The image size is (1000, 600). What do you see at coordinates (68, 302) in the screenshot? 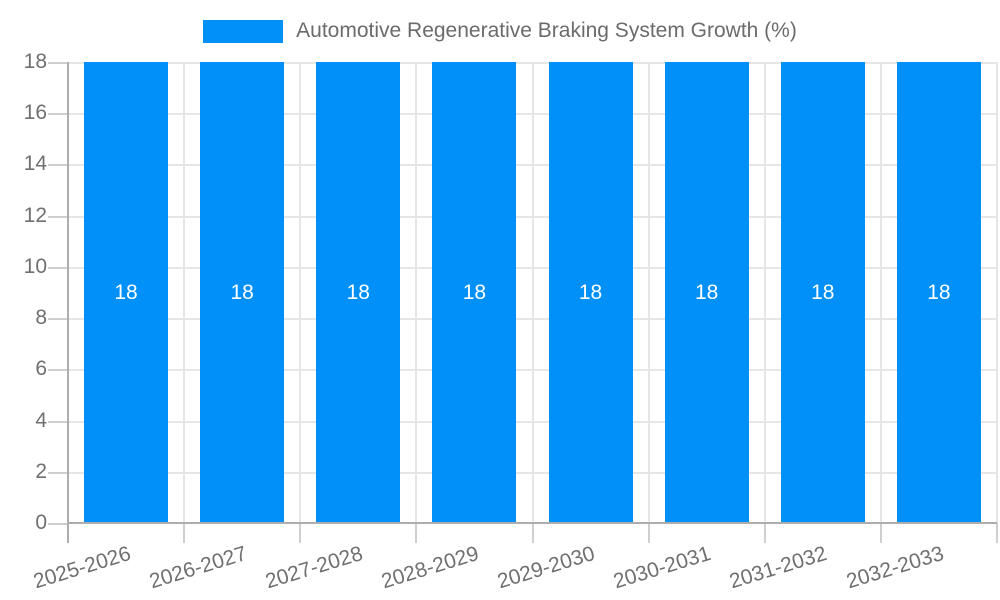
I see `y-axis-line` at bounding box center [68, 302].